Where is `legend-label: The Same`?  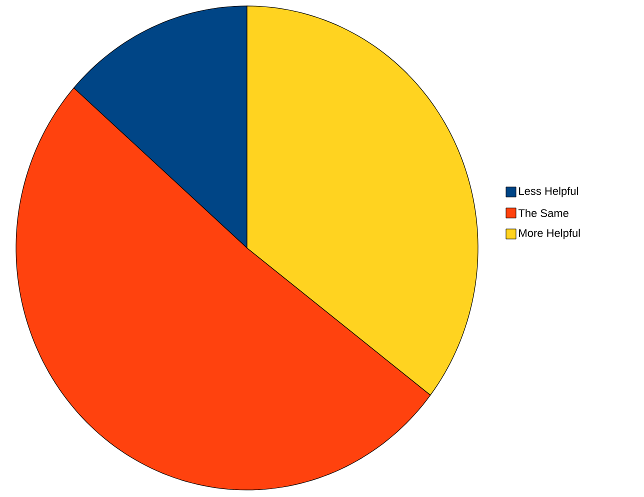 legend-label: The Same is located at coordinates (543, 213).